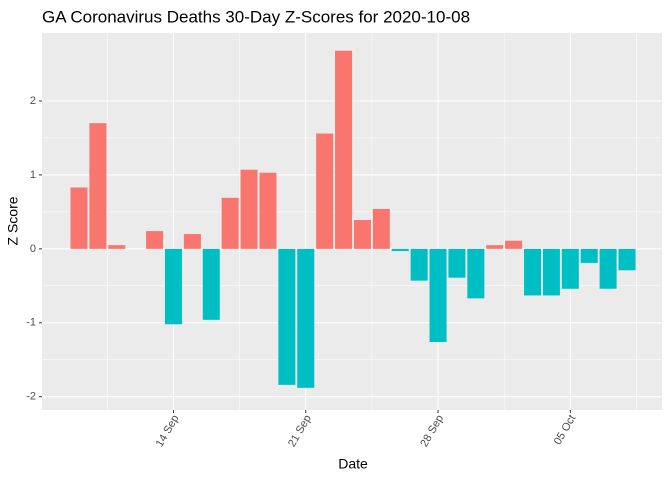  Describe the element at coordinates (353, 464) in the screenshot. I see `x-axis-title: Date` at that location.